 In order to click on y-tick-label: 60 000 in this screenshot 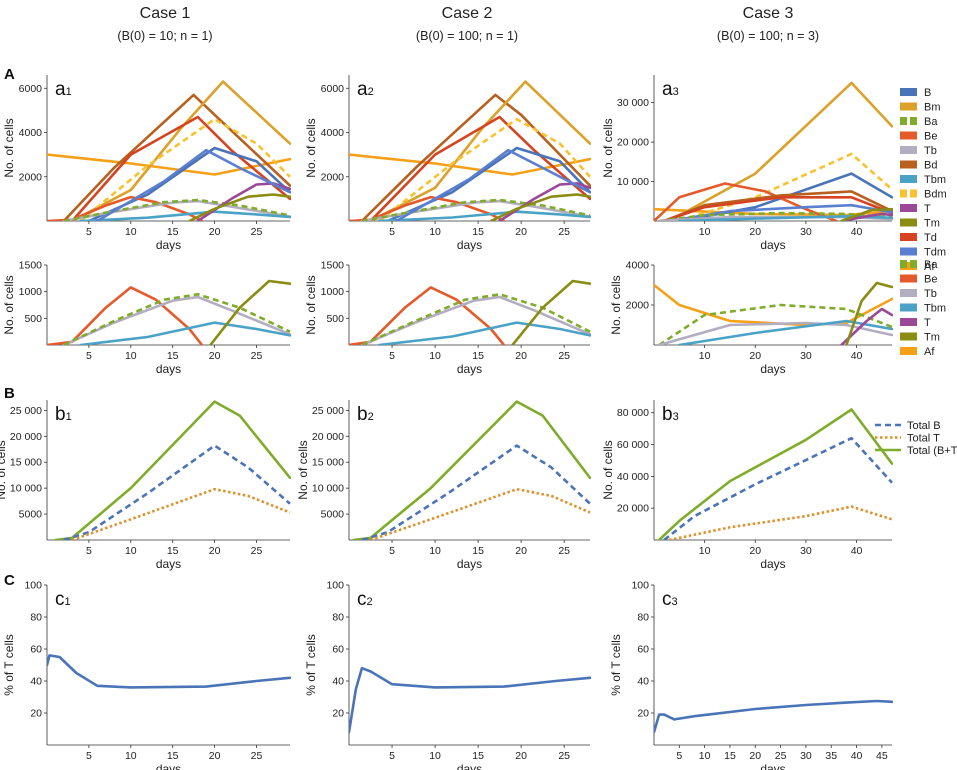, I will do `click(633, 445)`.